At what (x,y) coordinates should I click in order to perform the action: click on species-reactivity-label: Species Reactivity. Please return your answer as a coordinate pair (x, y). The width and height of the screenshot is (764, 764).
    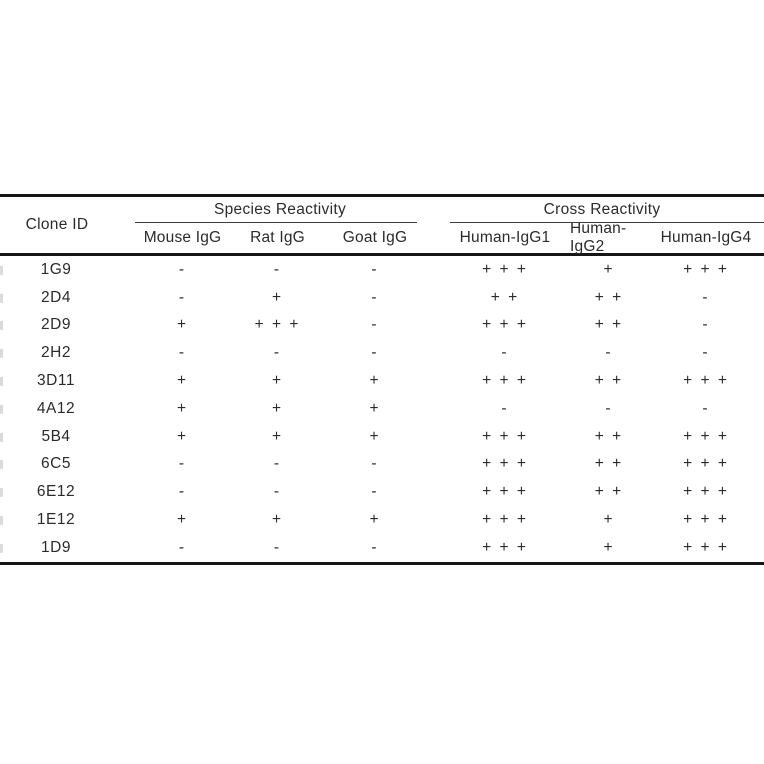
    Looking at the image, I should click on (280, 209).